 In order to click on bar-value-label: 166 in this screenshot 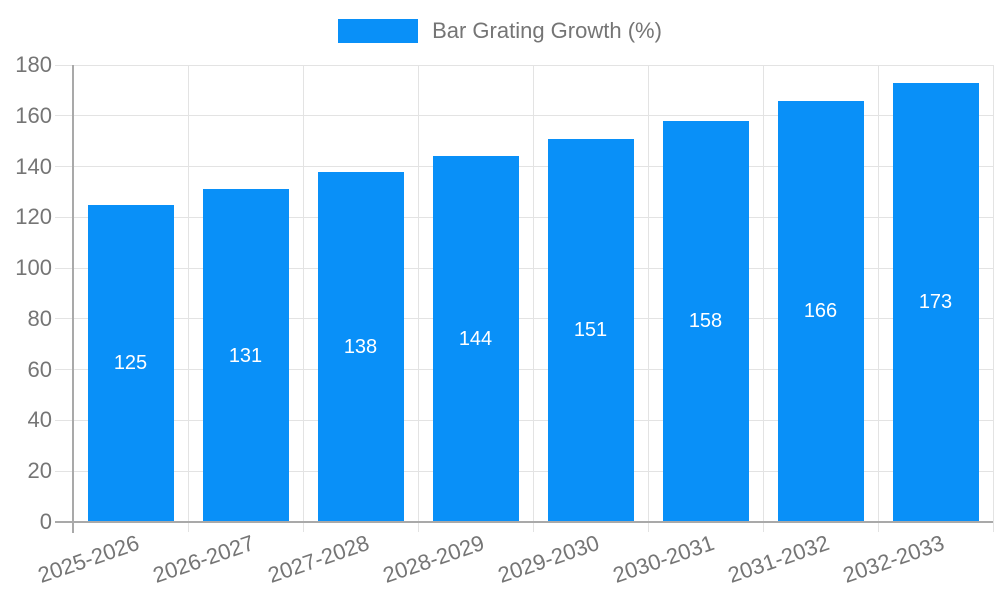, I will do `click(820, 311)`.